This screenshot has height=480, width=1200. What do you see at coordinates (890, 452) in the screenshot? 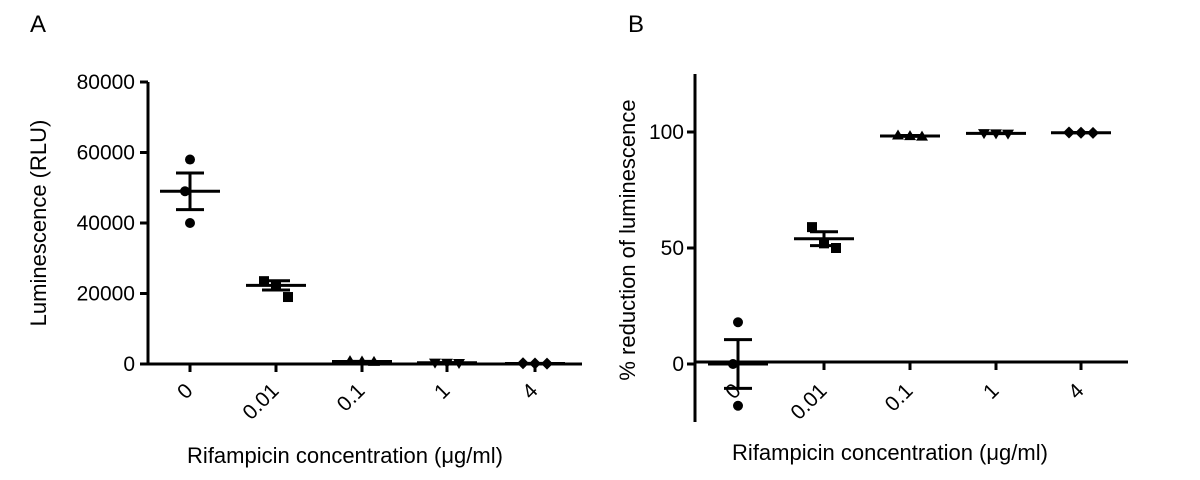
I see `panel-b-x-title: Rifampicin concentration (μg/ml)` at bounding box center [890, 452].